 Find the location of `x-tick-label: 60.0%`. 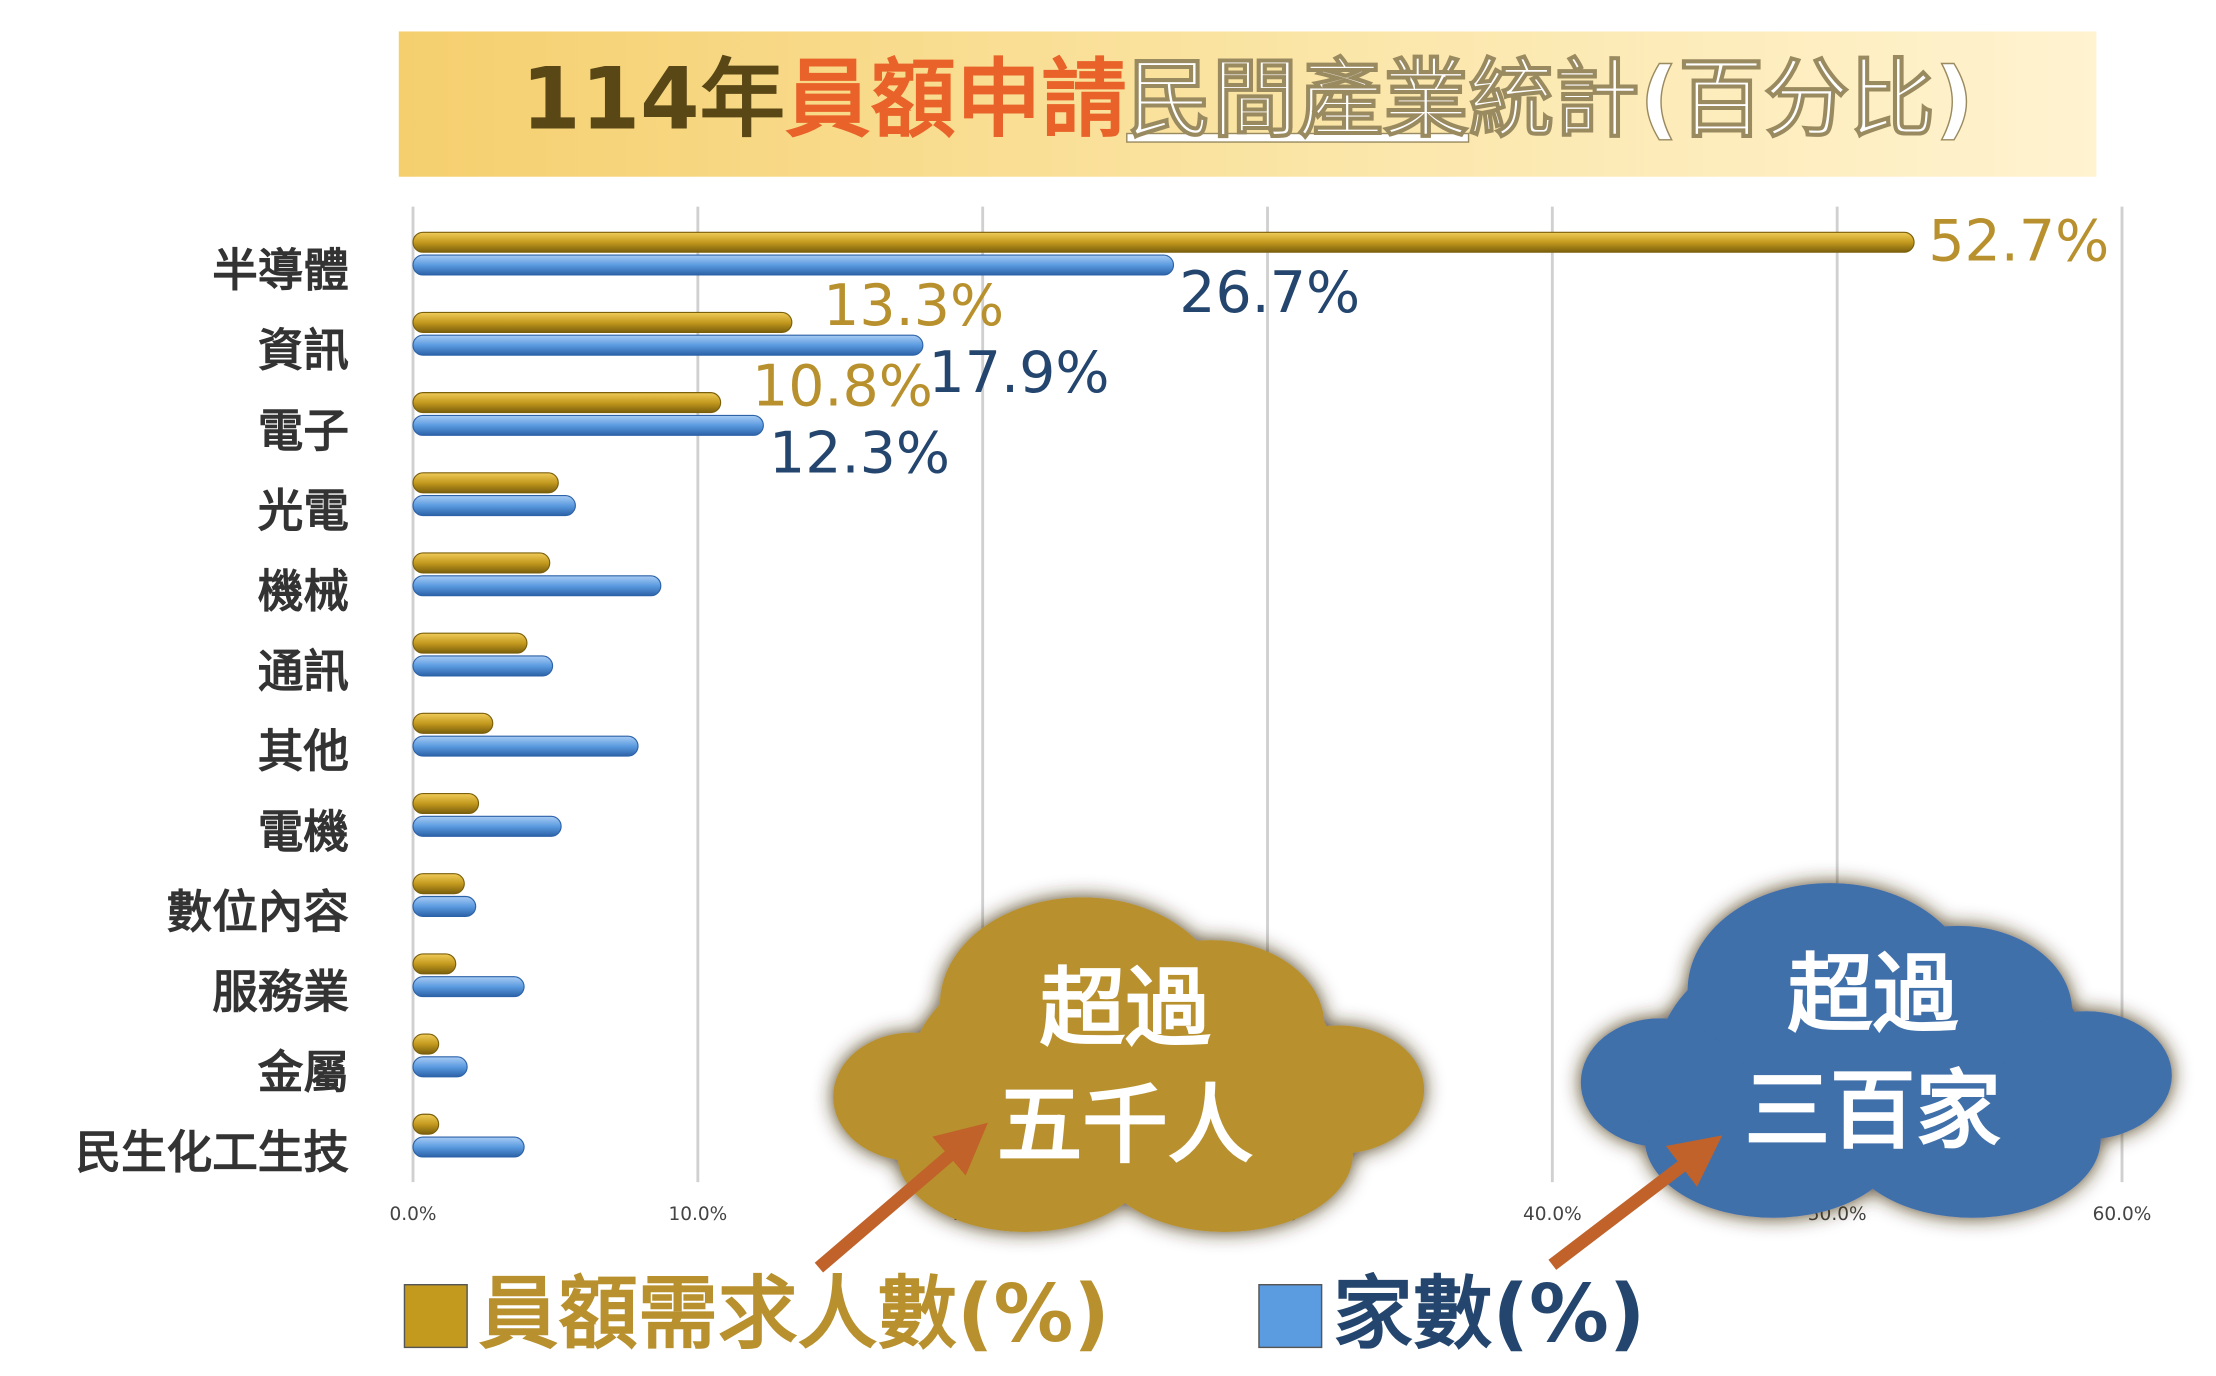

x-tick-label: 60.0% is located at coordinates (2122, 1214).